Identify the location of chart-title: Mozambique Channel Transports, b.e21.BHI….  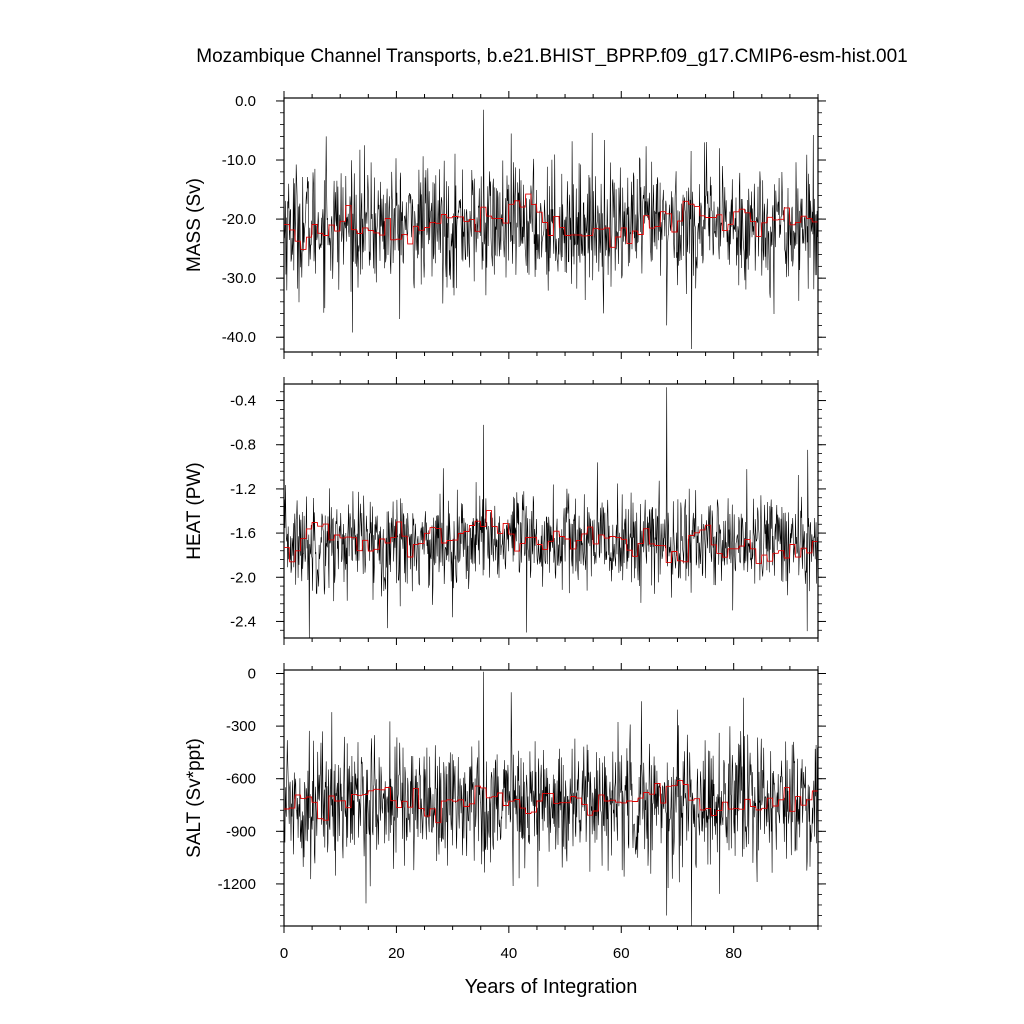
(552, 56).